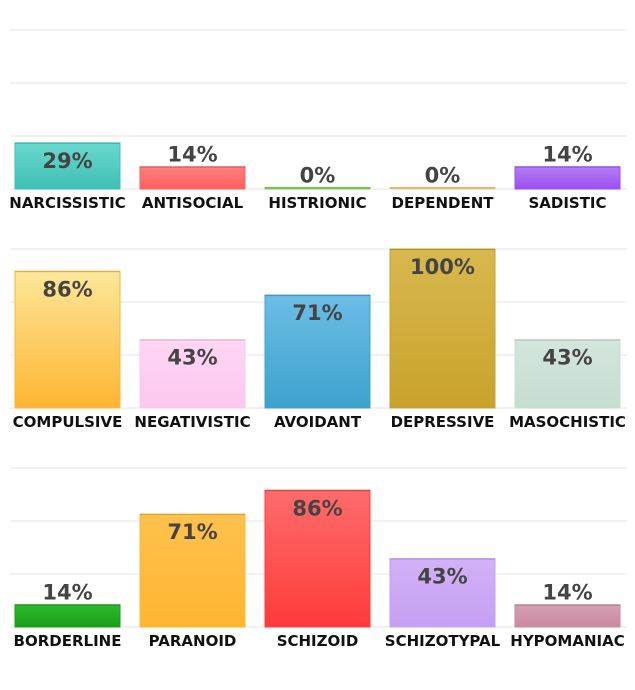 The image size is (635, 690). What do you see at coordinates (68, 422) in the screenshot?
I see `category-label-compulsive: COMPULSIVE` at bounding box center [68, 422].